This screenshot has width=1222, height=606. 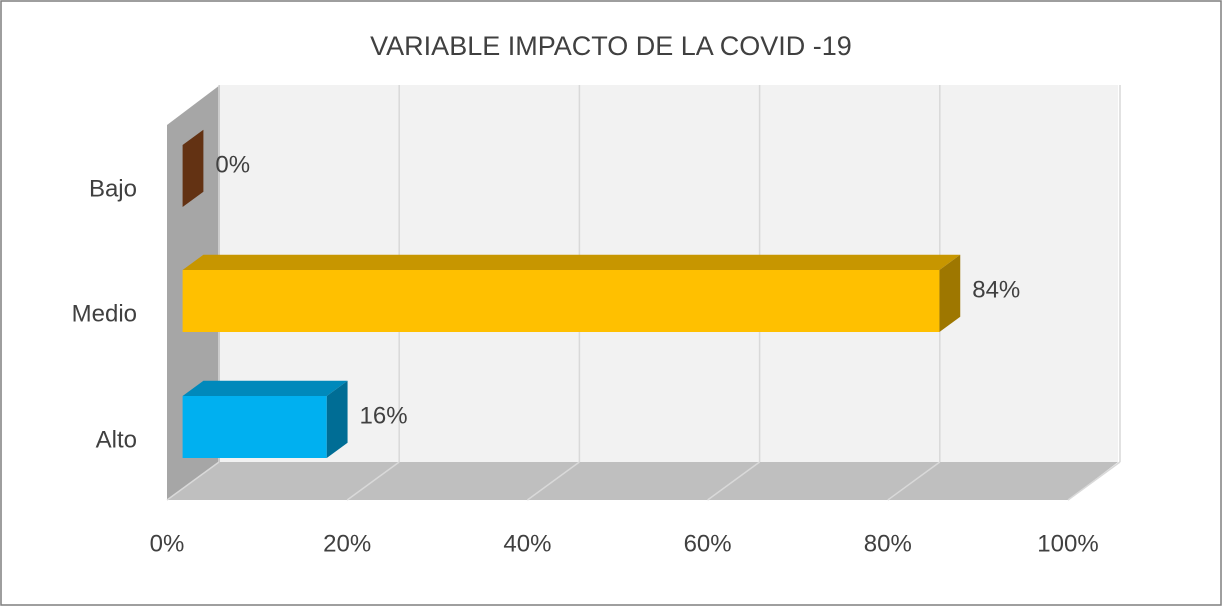 What do you see at coordinates (888, 543) in the screenshot?
I see `x-tick-label: 80%` at bounding box center [888, 543].